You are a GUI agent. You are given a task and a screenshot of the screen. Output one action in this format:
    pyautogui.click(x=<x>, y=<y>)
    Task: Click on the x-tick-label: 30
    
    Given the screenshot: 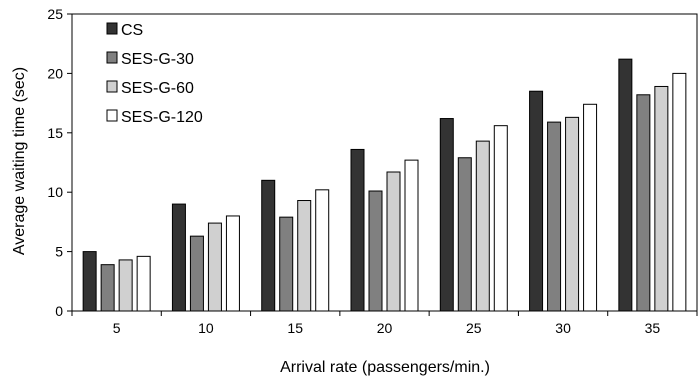 What is the action you would take?
    pyautogui.click(x=563, y=328)
    